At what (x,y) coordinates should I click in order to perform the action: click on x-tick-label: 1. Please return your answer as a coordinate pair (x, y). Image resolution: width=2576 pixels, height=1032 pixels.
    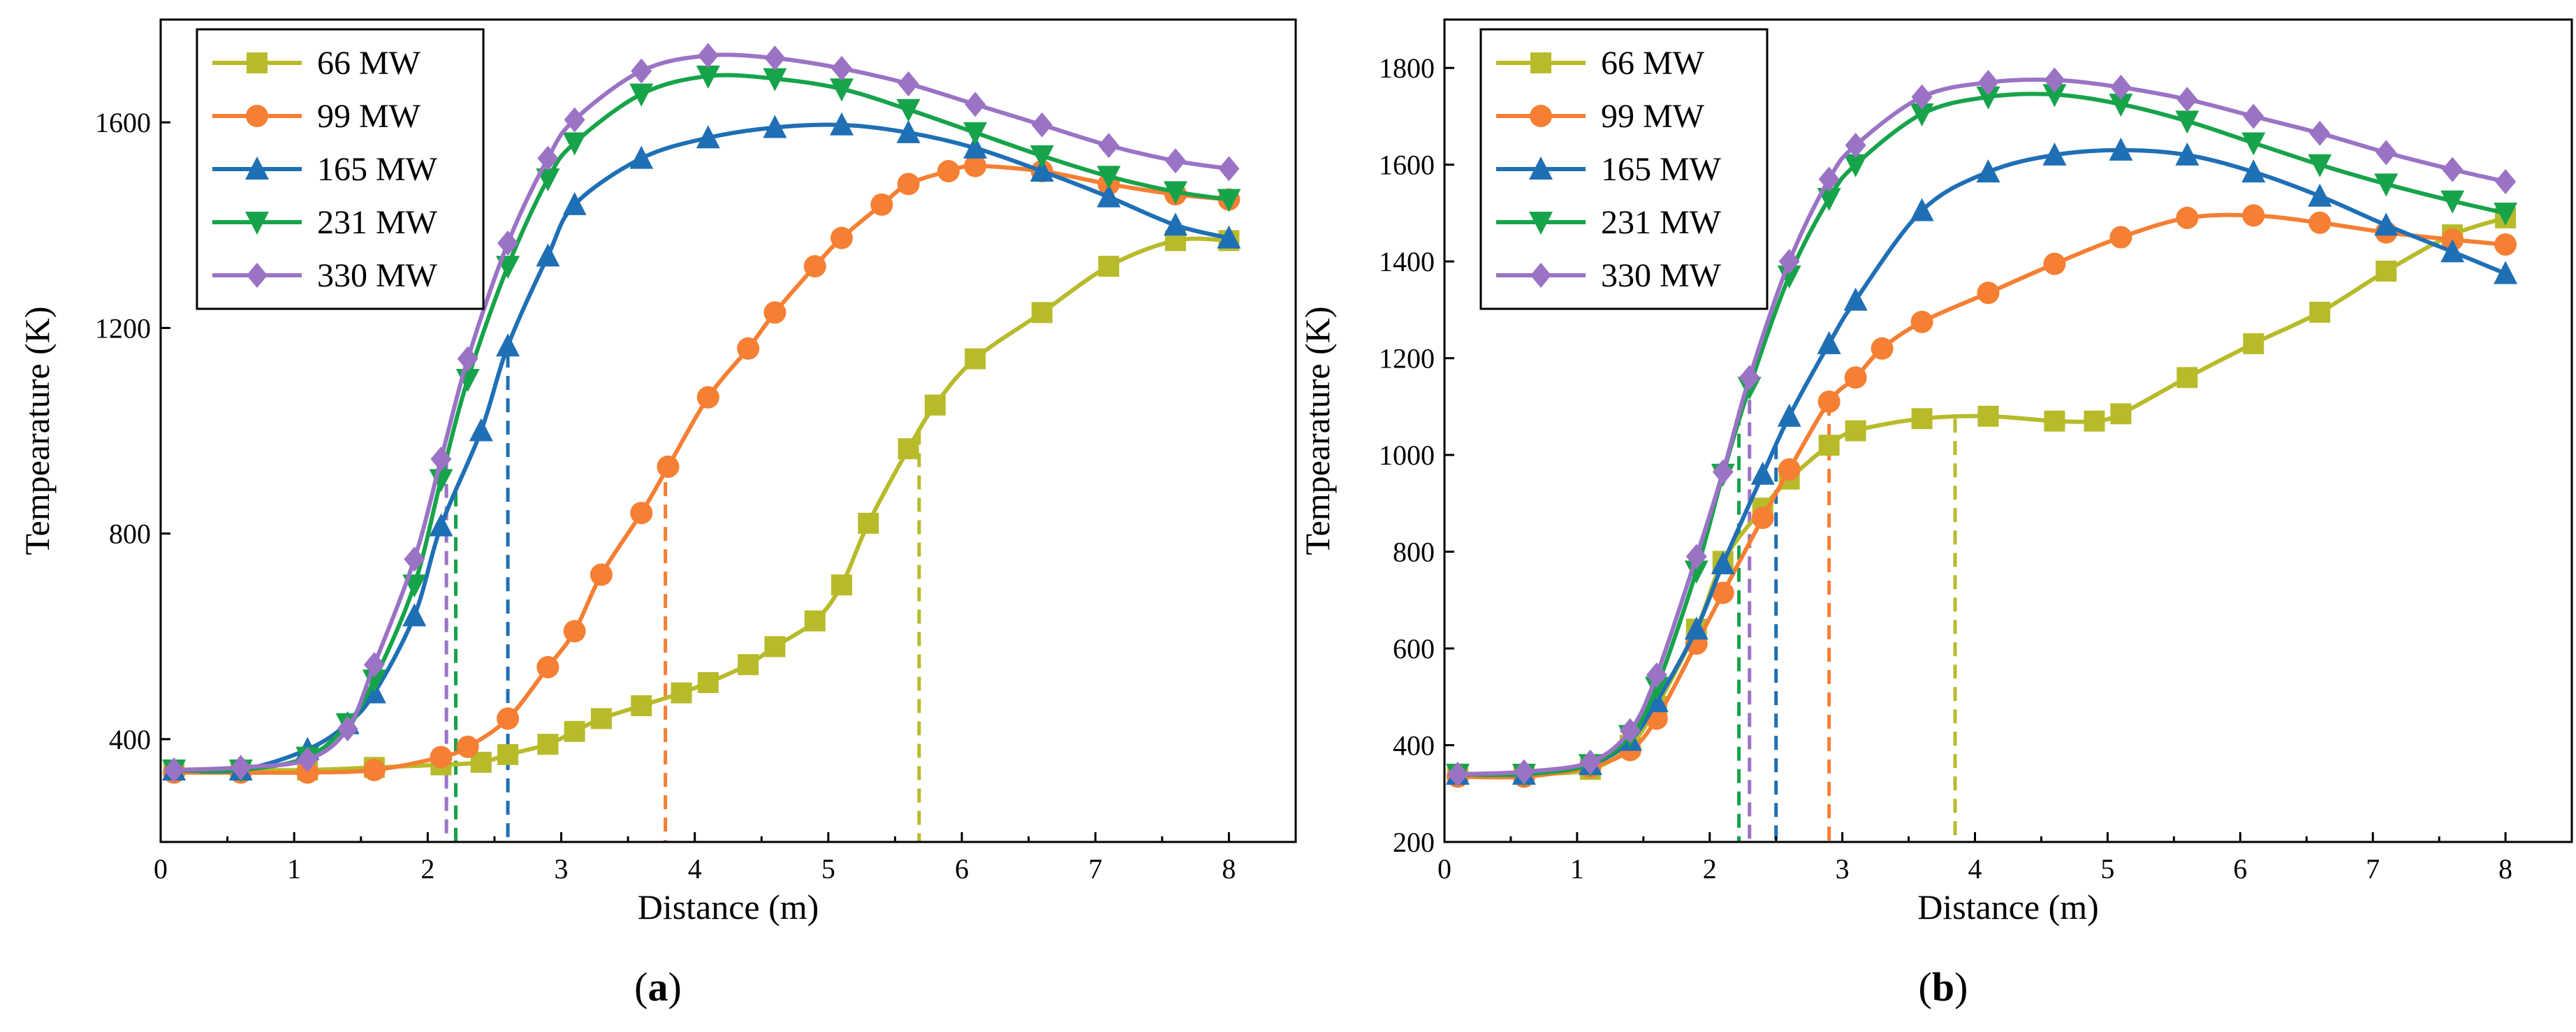
    Looking at the image, I should click on (294, 869).